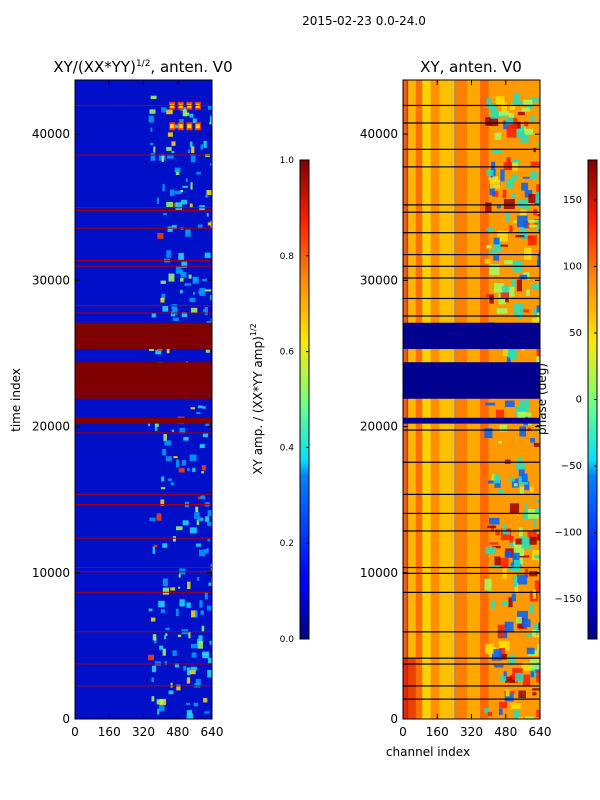 This screenshot has height=800, width=600. Describe the element at coordinates (471, 67) in the screenshot. I see `phase-title: XY, anten. V0` at that location.